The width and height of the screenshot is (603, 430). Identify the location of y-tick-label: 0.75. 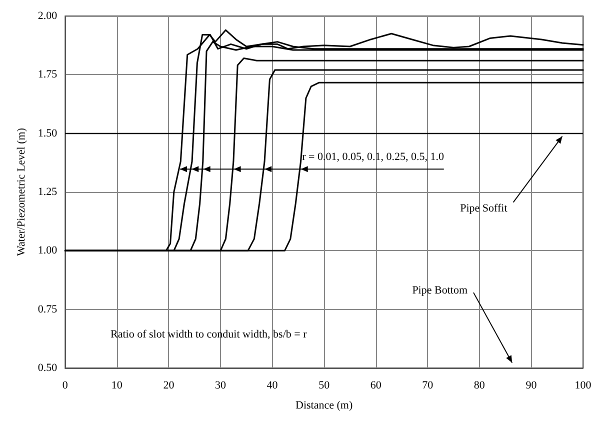
(48, 309).